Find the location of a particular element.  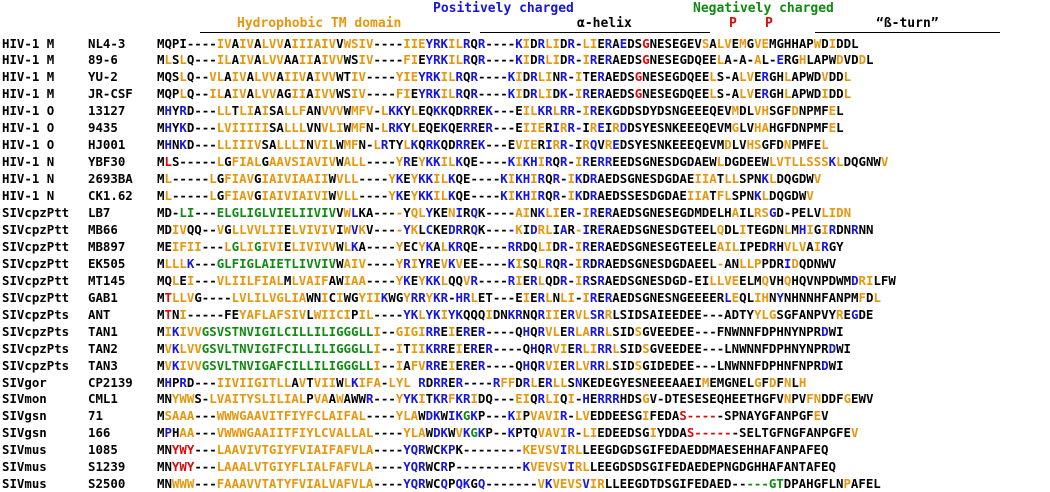

residue-run: IL is located at coordinates (448, 162).